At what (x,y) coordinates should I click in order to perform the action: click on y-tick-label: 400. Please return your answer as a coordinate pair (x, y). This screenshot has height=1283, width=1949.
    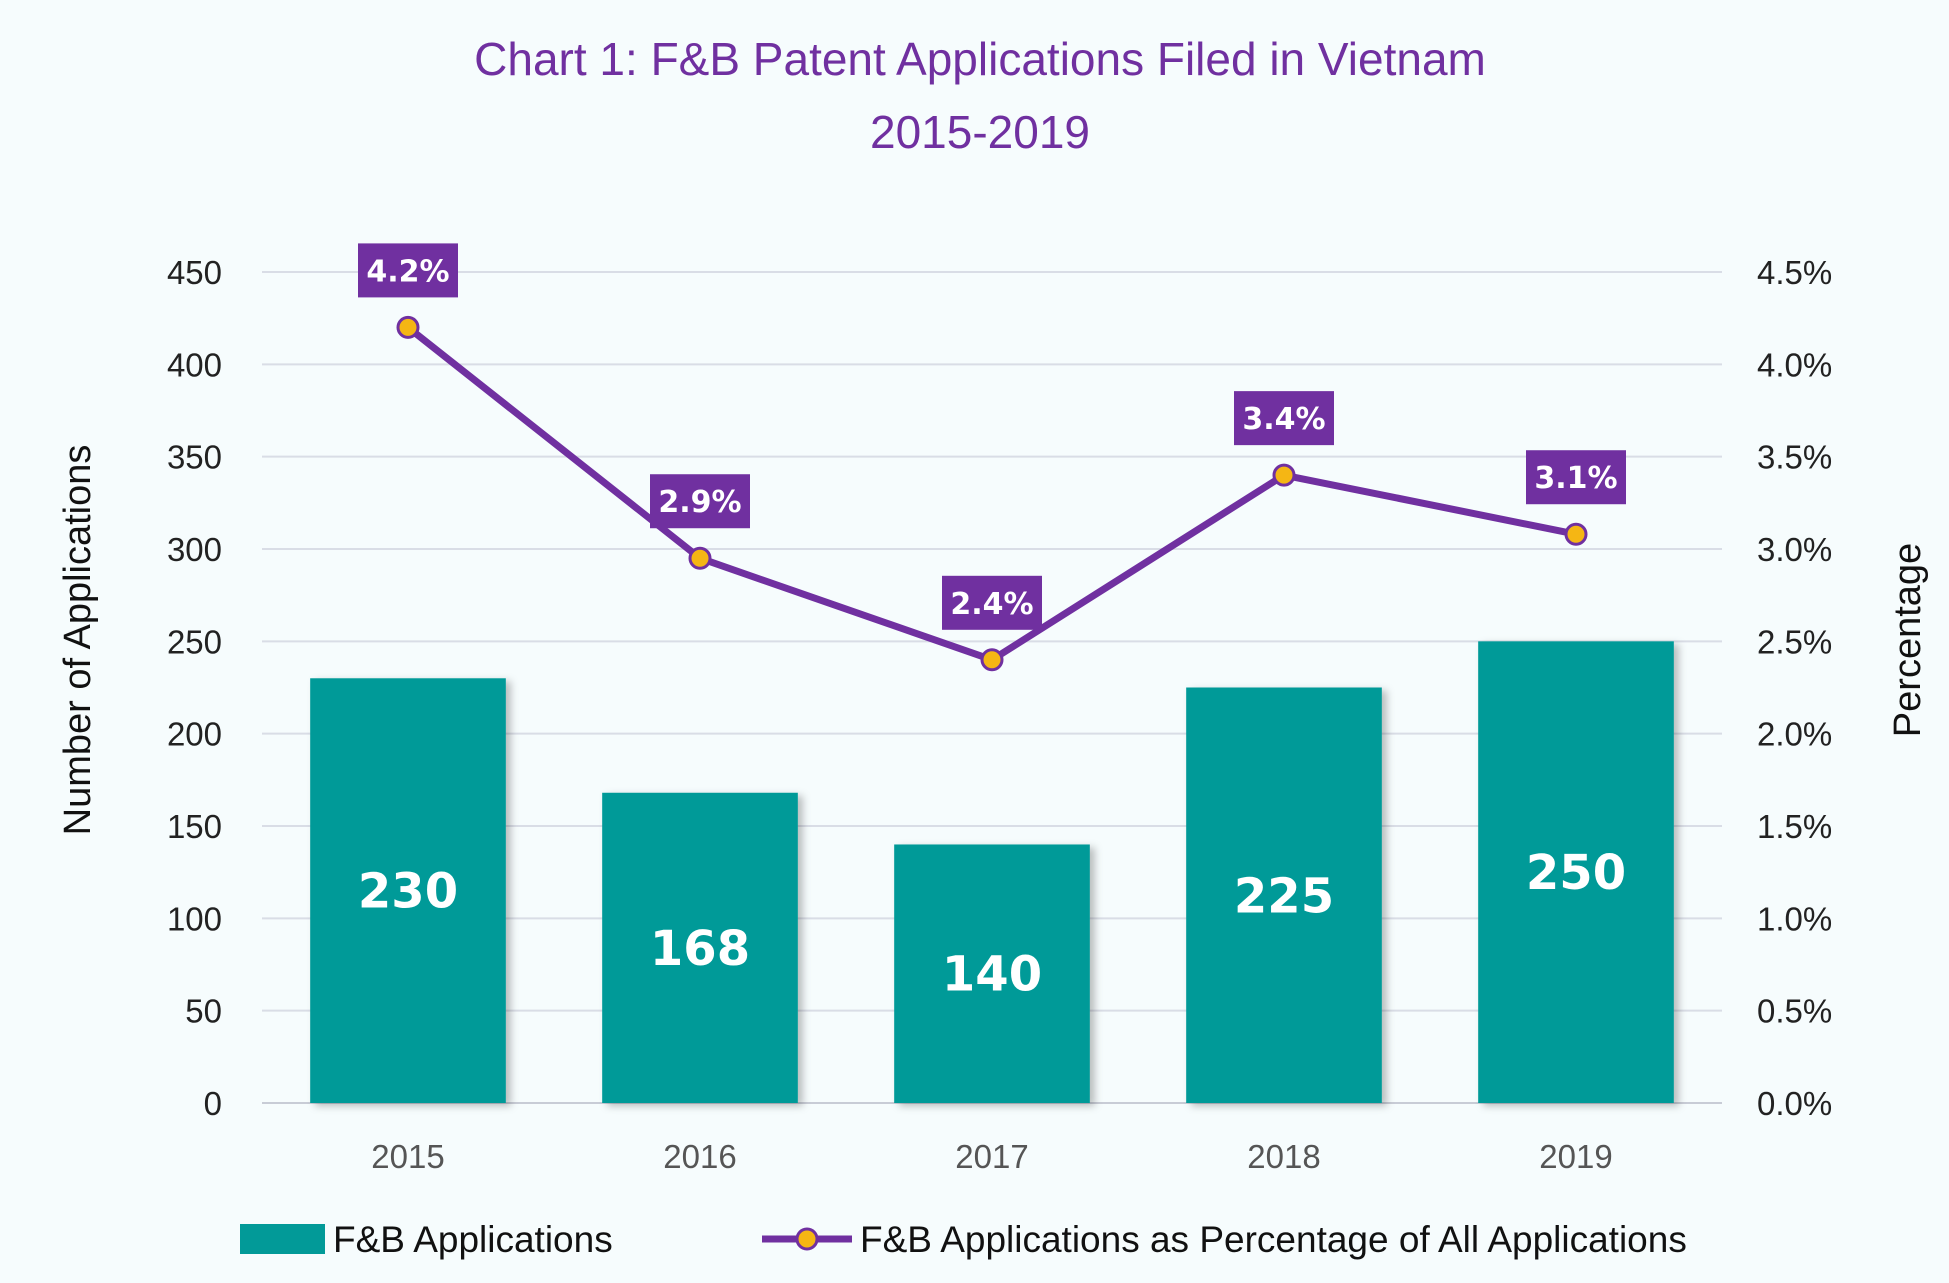
    Looking at the image, I should click on (194, 364).